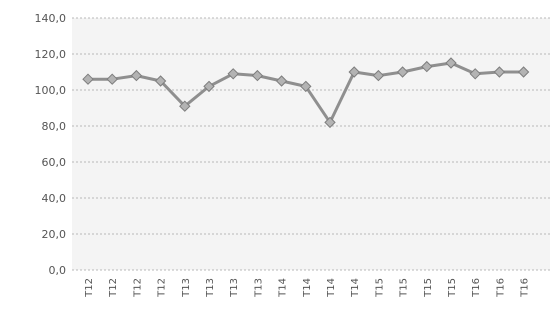  Describe the element at coordinates (58, 270) in the screenshot. I see `y-tick-label: 0,0` at that location.